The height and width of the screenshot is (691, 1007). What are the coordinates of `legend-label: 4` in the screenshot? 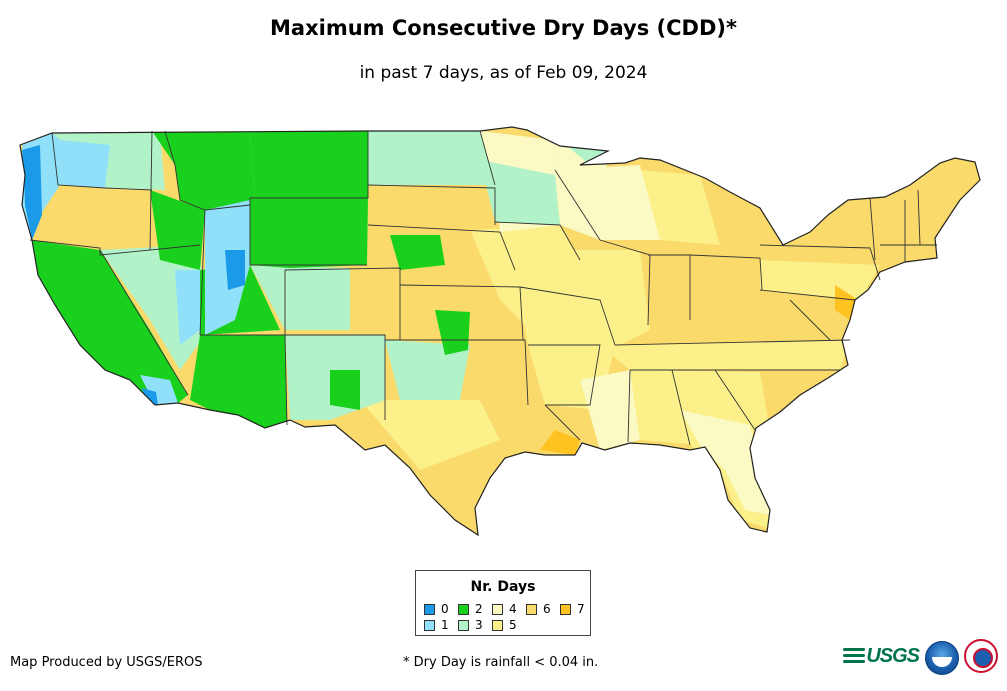 It's located at (513, 609).